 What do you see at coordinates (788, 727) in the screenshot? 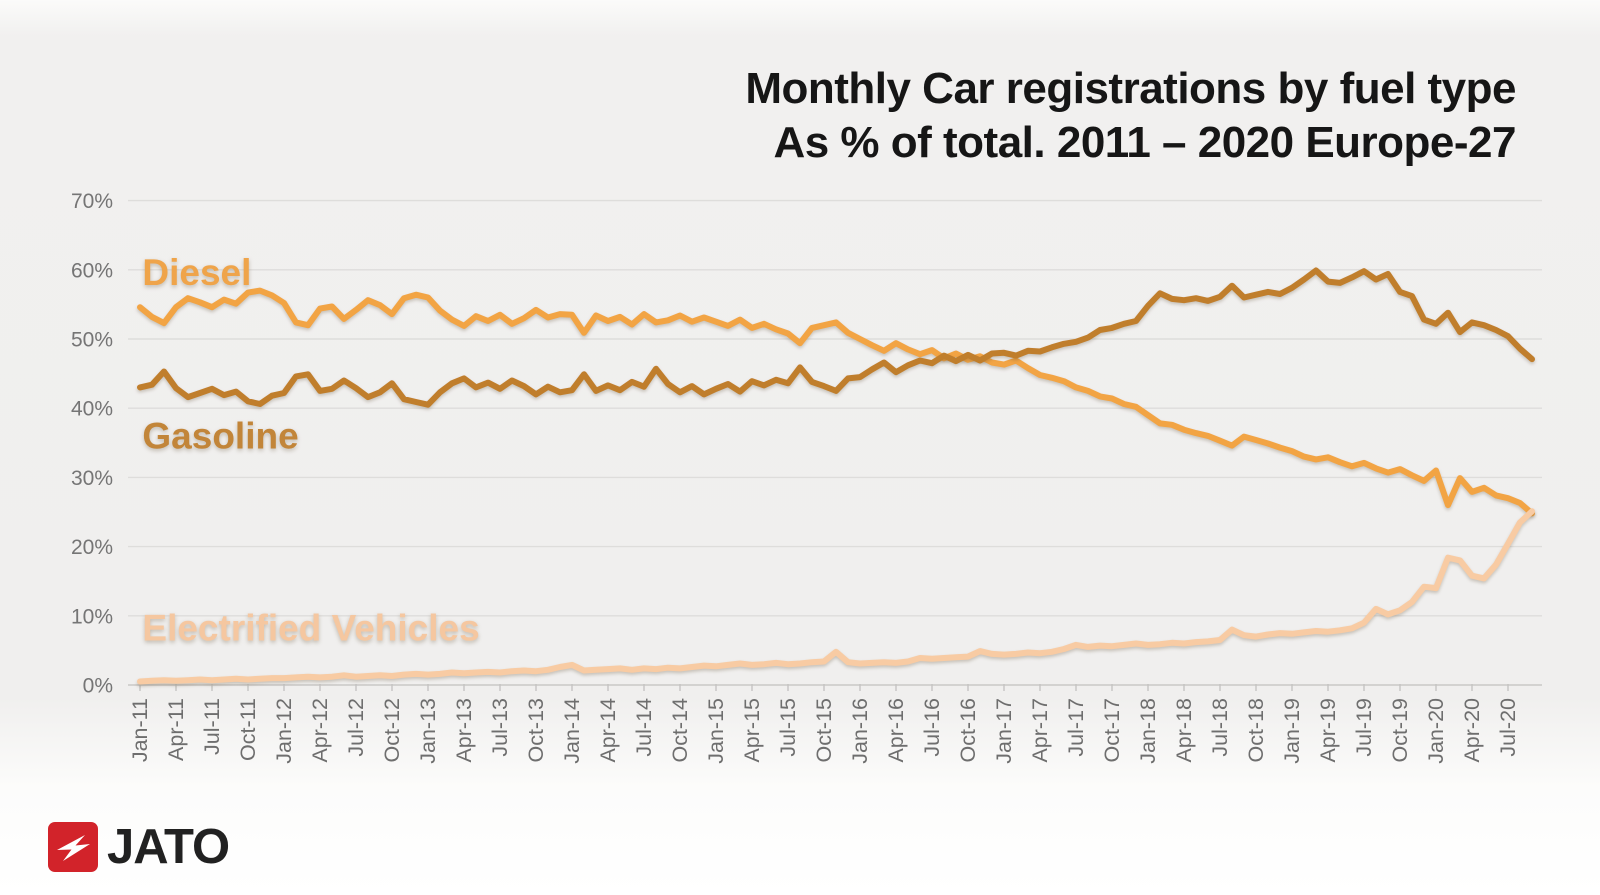
I see `x-tick-label-Jul-15: Jul-15` at bounding box center [788, 727].